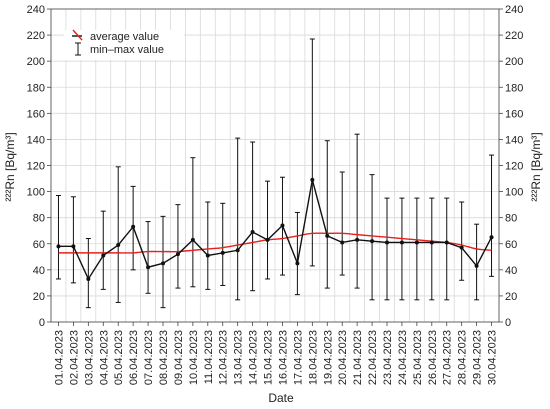 The width and height of the screenshot is (550, 409). I want to click on x-tick-label: 18.04.2023, so click(313, 357).